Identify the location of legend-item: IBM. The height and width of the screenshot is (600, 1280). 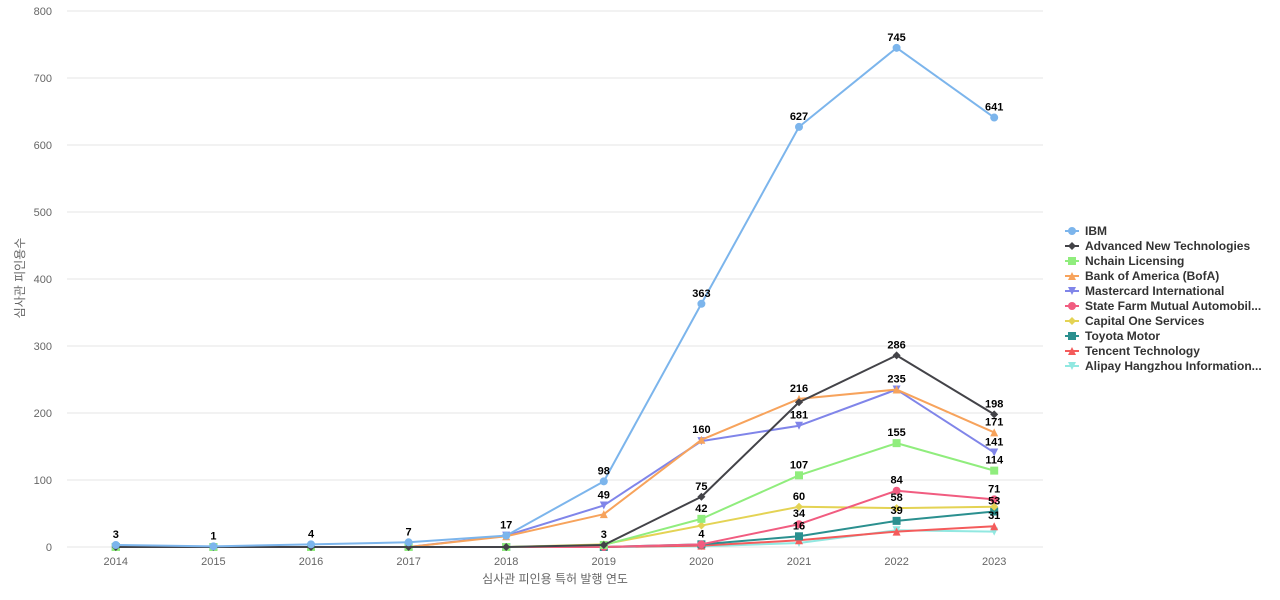
(1086, 231).